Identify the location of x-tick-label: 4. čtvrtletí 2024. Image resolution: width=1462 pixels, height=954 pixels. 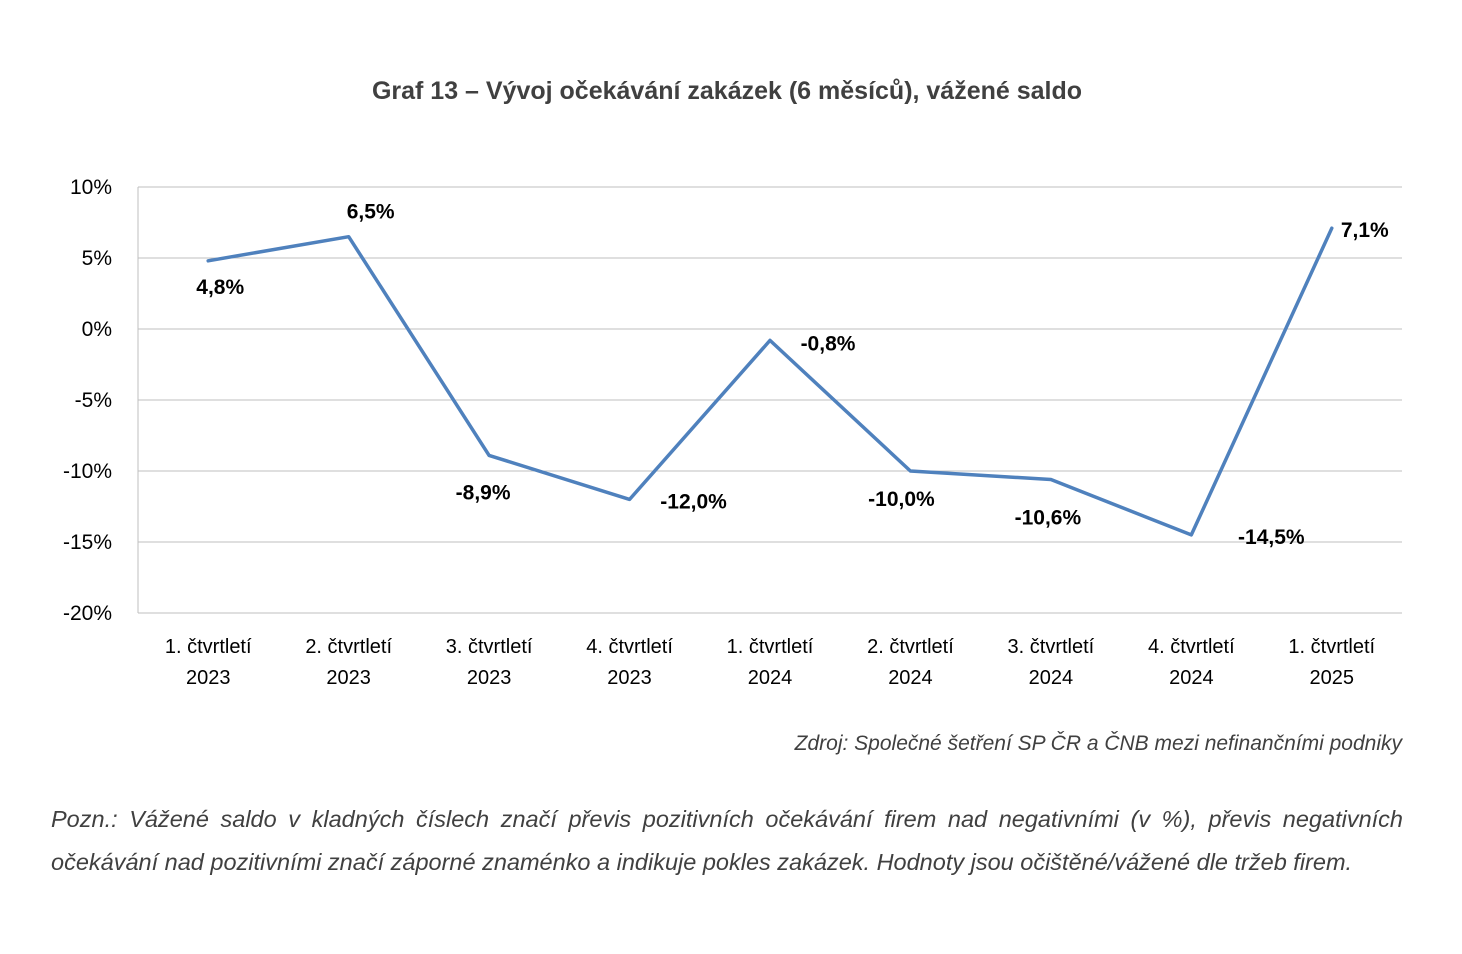
(1191, 662).